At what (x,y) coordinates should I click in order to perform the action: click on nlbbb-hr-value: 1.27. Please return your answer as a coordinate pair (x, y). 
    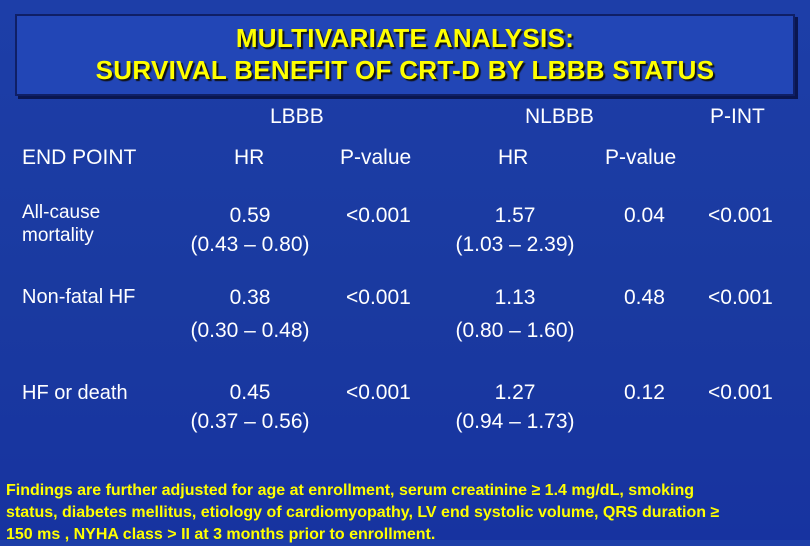
    Looking at the image, I should click on (515, 392).